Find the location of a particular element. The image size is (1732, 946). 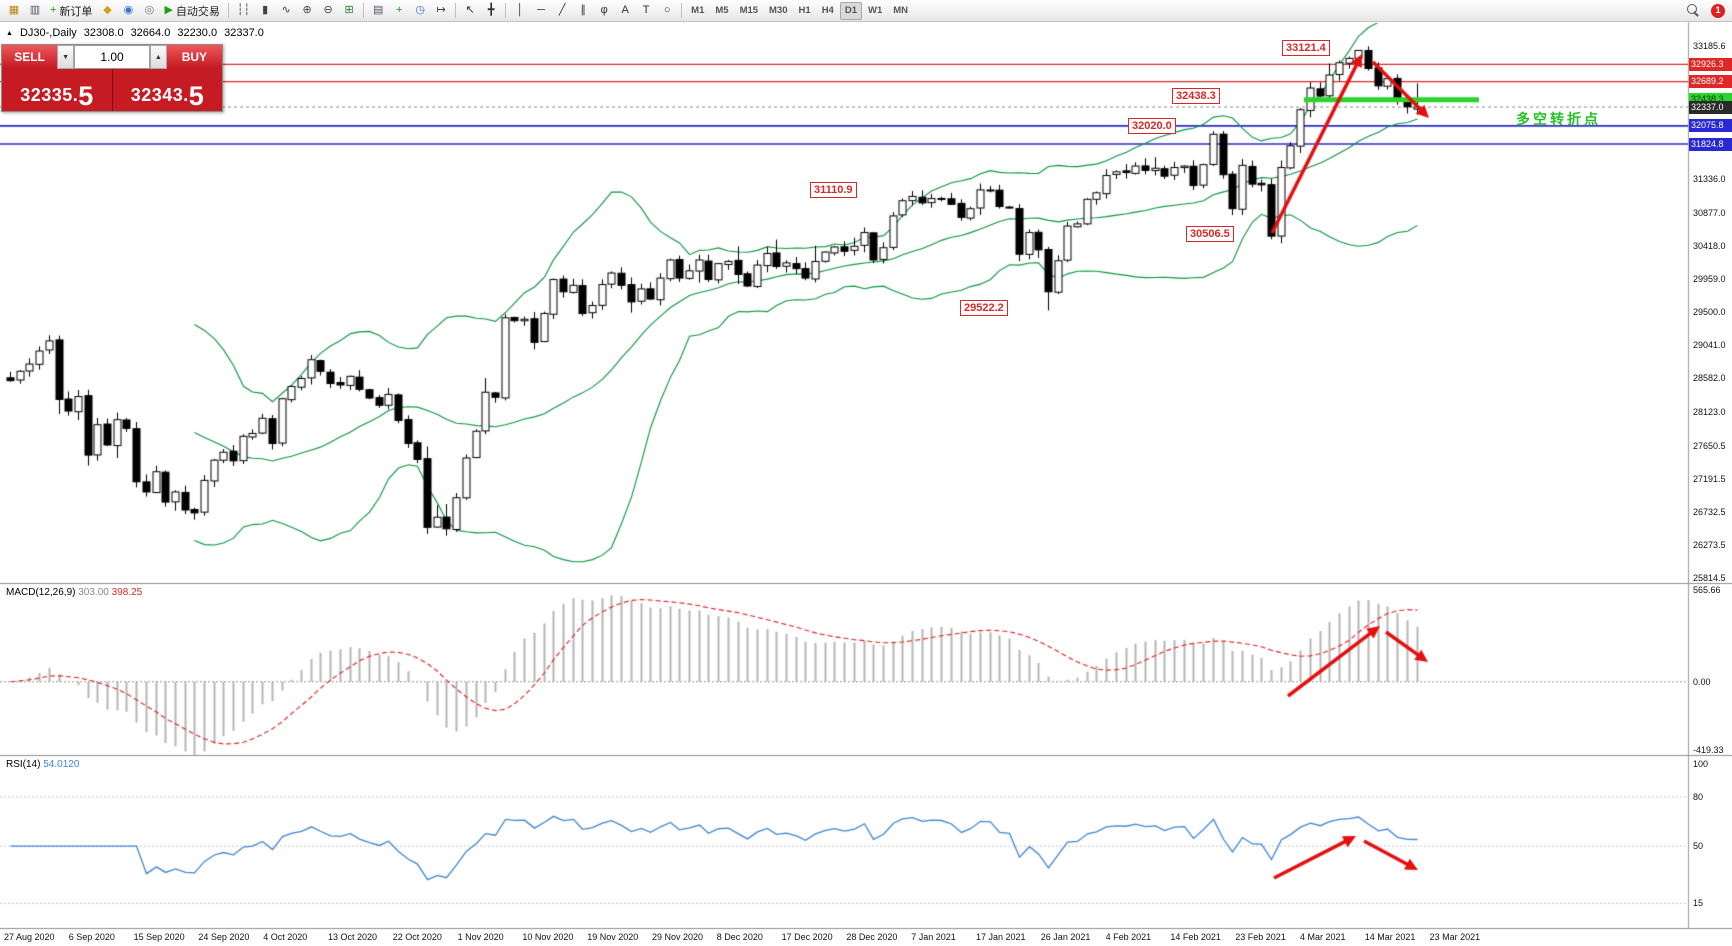

cursor-icon: ↖ is located at coordinates (470, 10).